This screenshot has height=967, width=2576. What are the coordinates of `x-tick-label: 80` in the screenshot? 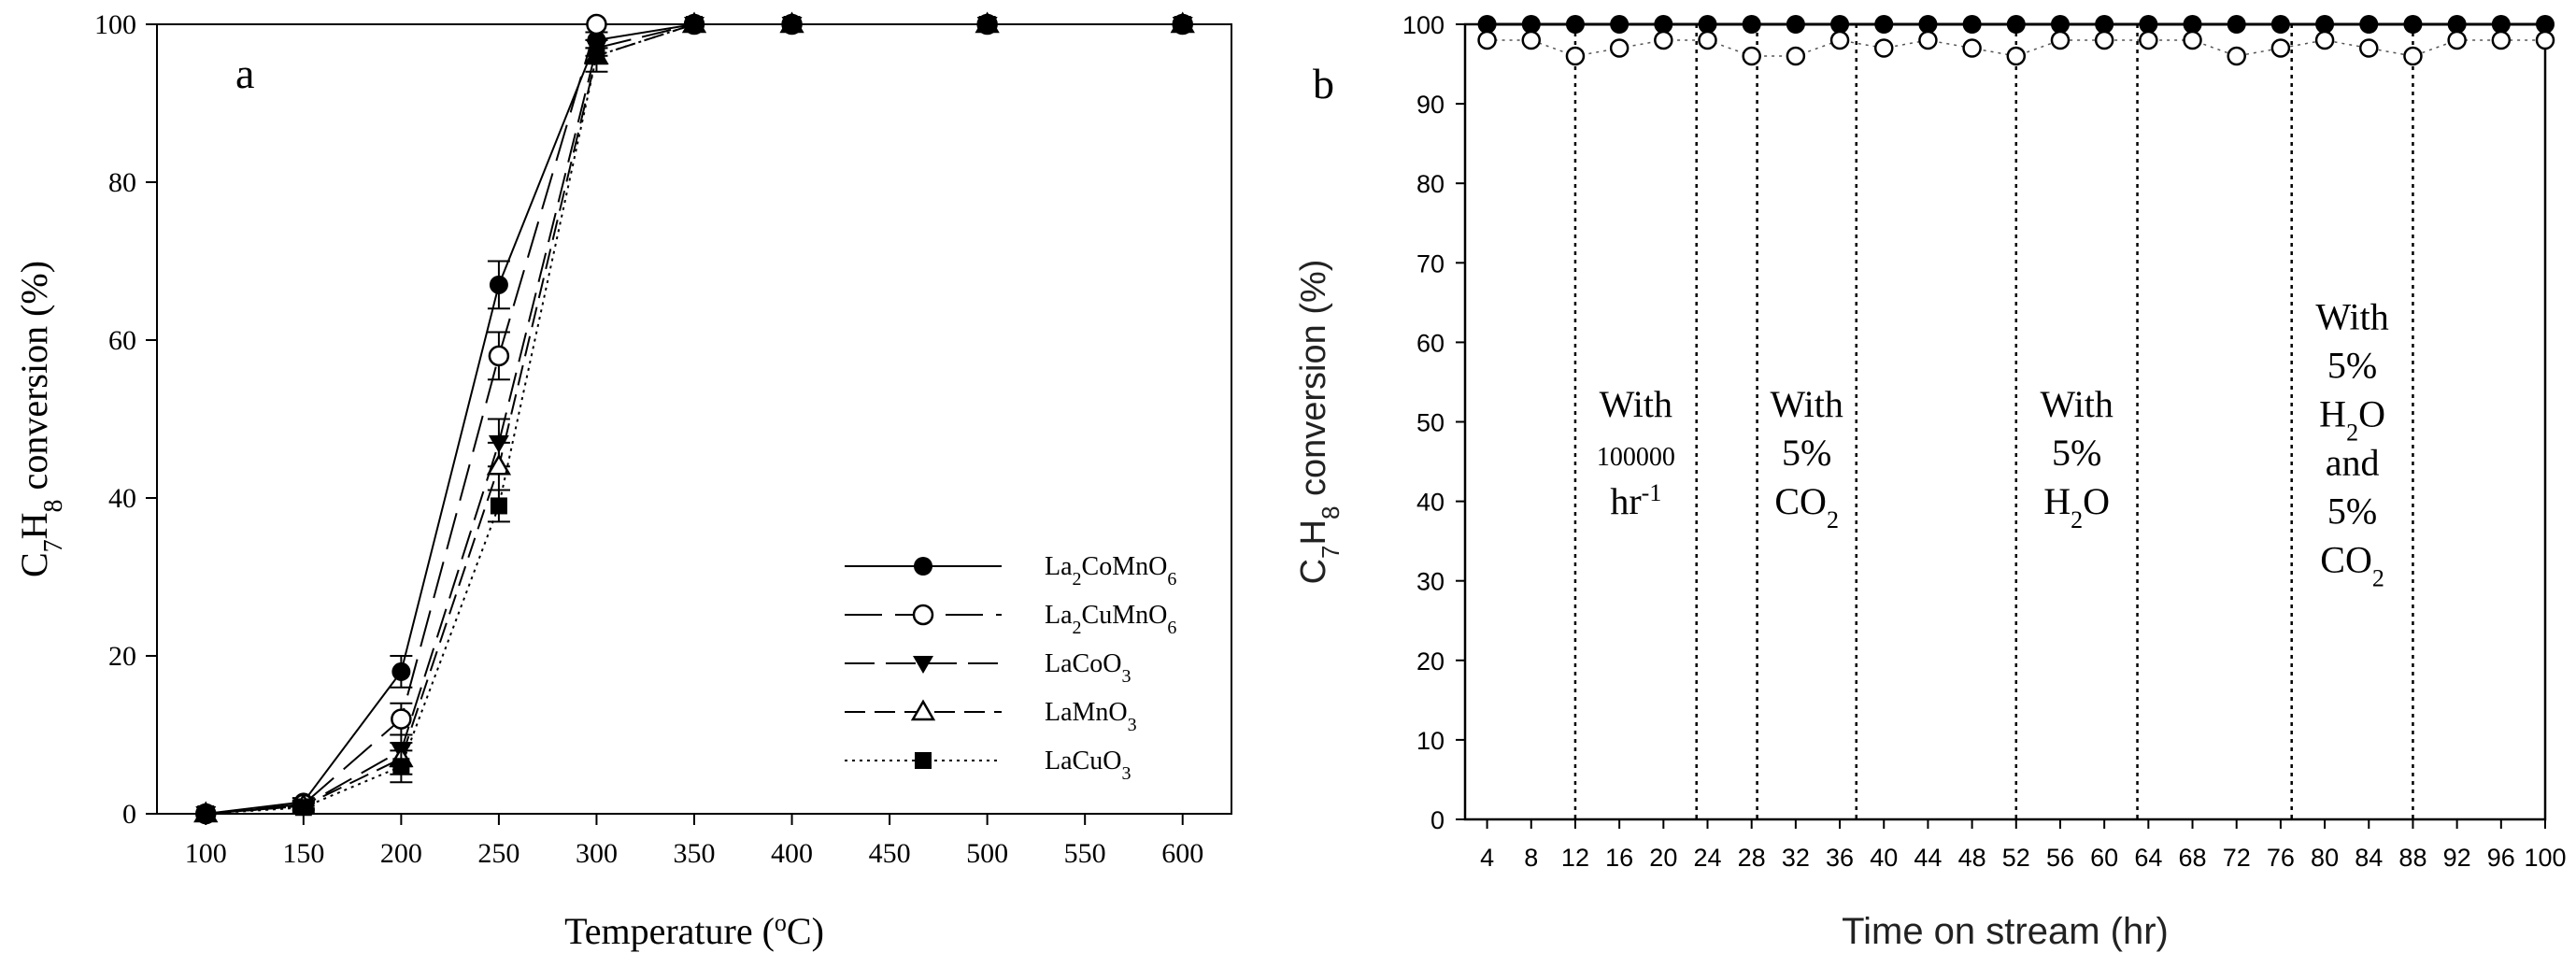 It's located at (2325, 858).